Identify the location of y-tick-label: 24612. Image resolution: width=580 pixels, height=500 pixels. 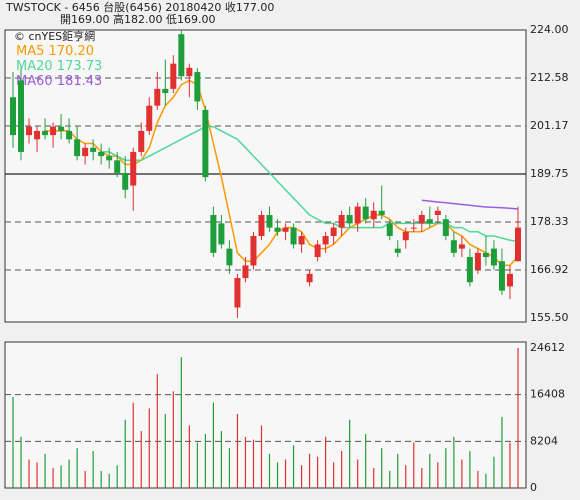
(547, 347).